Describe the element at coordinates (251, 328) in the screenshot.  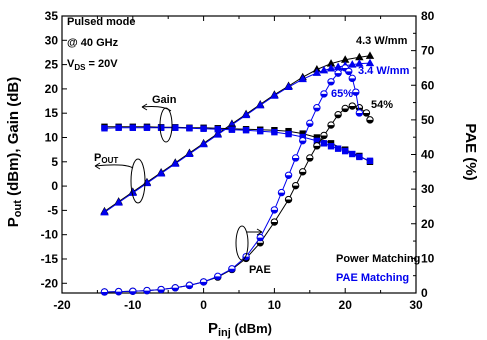
I see `x-axis-title-unit: (dBm)` at that location.